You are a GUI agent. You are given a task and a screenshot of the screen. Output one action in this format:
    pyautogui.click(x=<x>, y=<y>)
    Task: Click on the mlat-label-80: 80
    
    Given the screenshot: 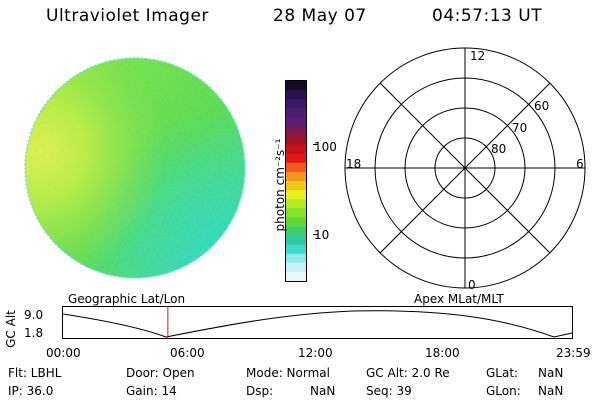 What is the action you would take?
    pyautogui.click(x=498, y=149)
    